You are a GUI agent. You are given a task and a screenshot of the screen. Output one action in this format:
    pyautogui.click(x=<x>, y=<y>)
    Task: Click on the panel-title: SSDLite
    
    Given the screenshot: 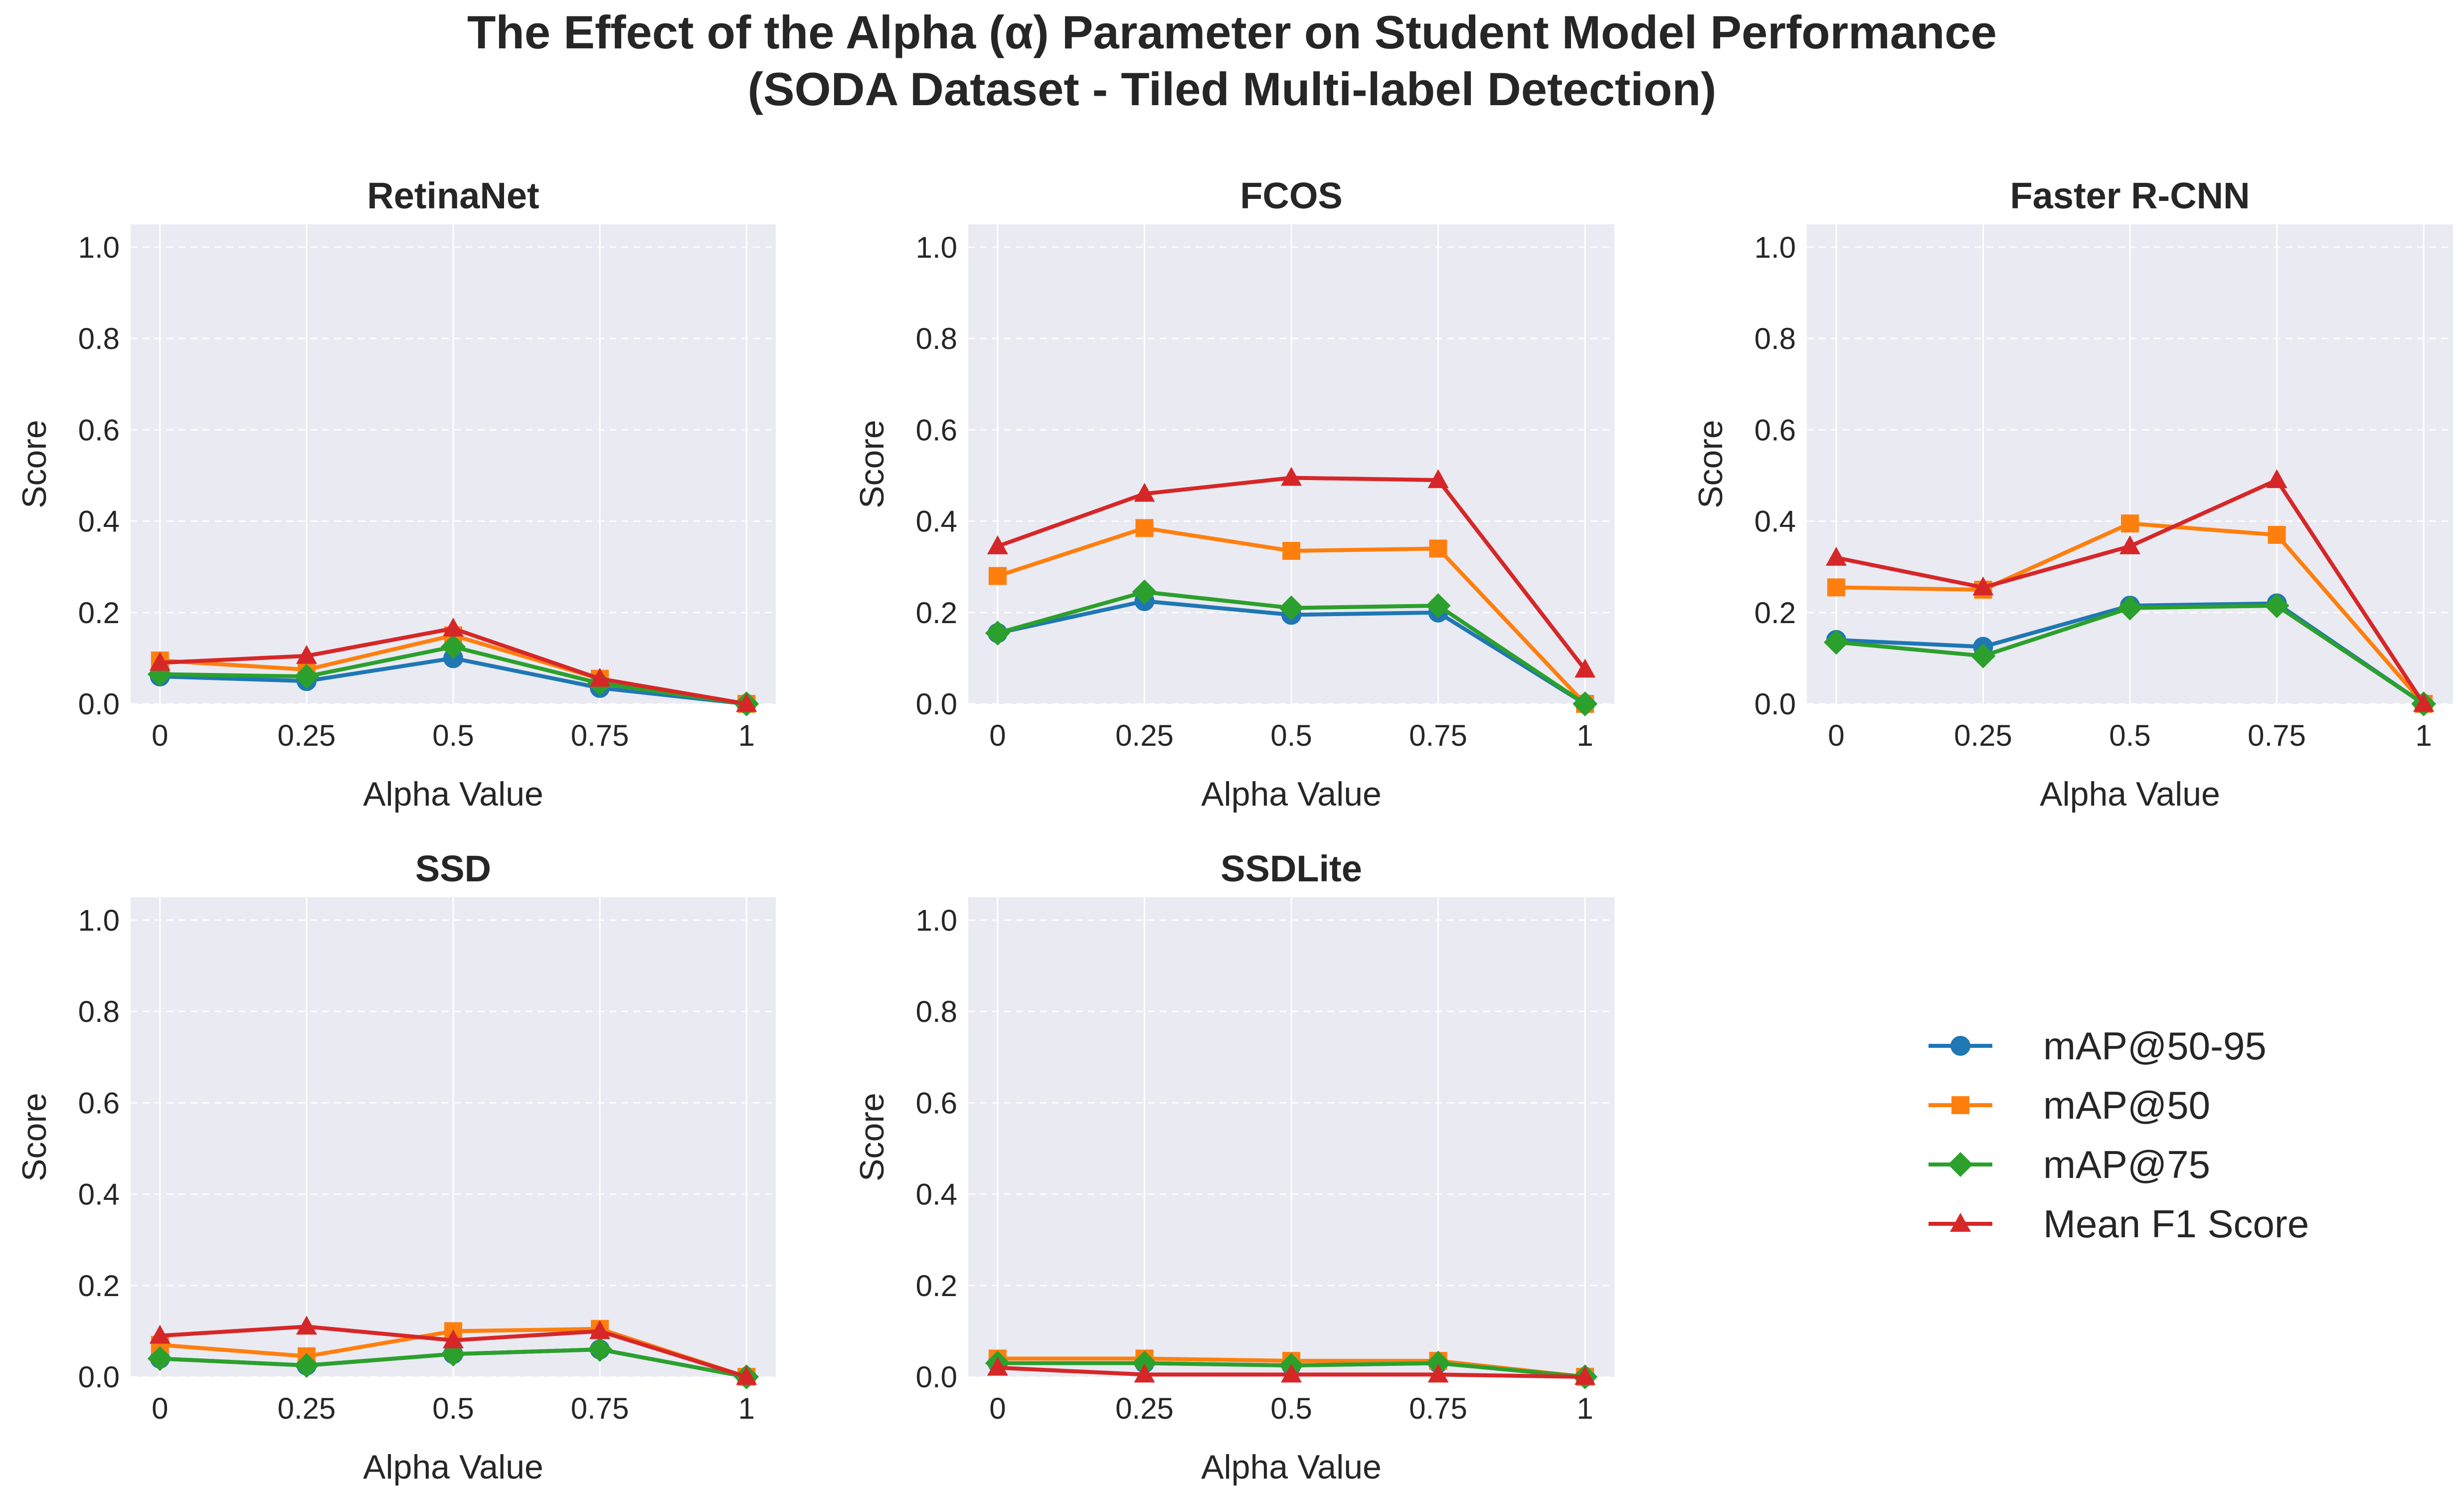 What is the action you would take?
    pyautogui.click(x=1291, y=868)
    